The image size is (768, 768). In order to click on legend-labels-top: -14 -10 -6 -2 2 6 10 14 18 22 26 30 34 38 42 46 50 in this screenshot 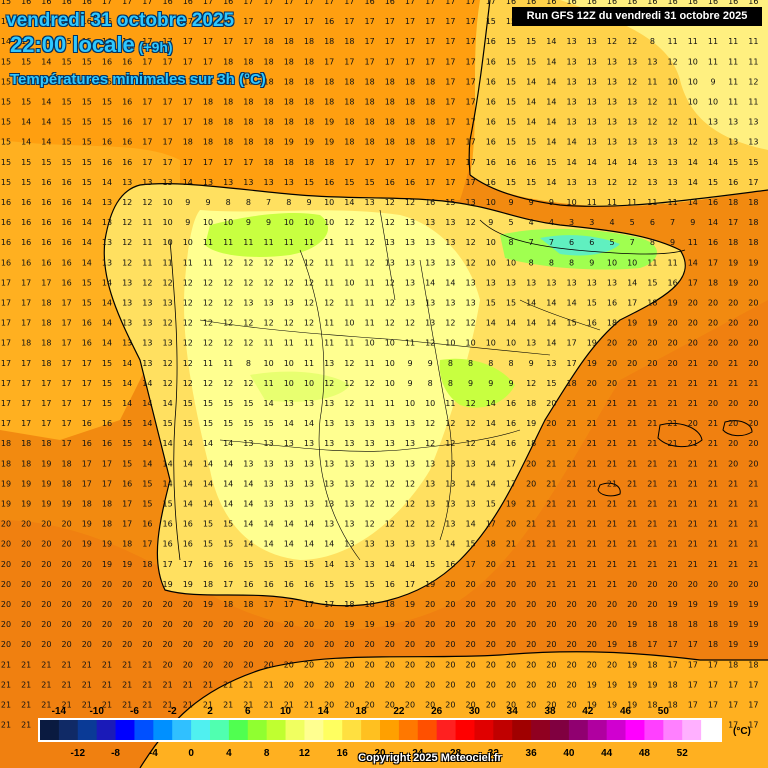, I will do `click(361, 711)`.